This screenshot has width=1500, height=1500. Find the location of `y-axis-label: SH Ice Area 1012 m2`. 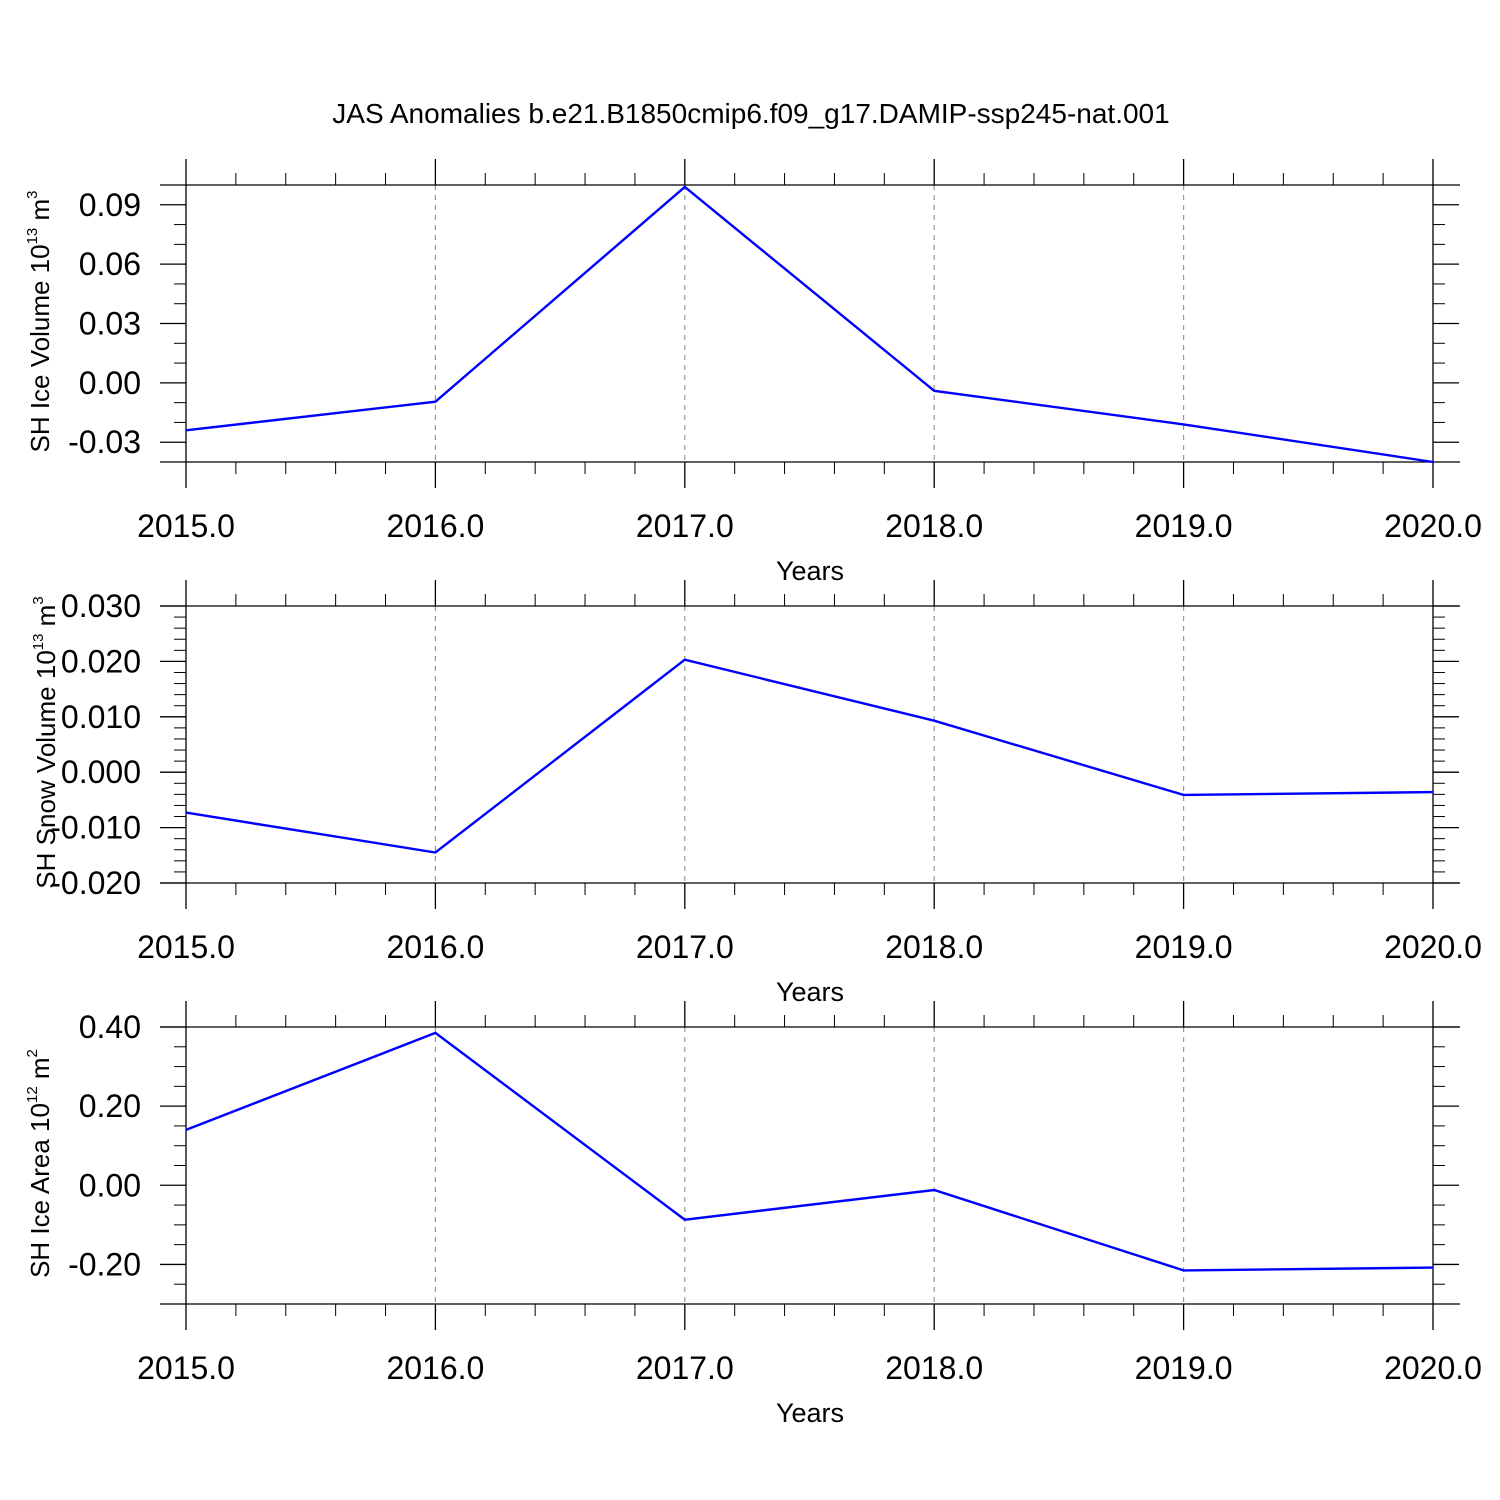

y-axis-label: SH Ice Area 1012 m2 is located at coordinates (39, 1163).